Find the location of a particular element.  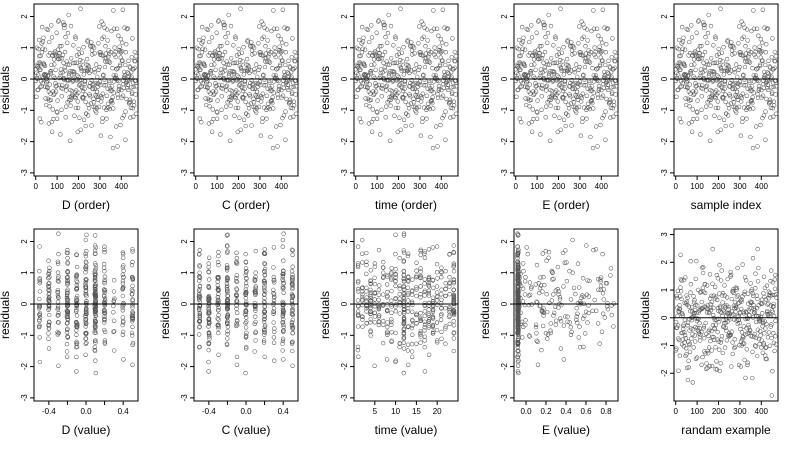

y-tick-label: -1 is located at coordinates (184, 110).